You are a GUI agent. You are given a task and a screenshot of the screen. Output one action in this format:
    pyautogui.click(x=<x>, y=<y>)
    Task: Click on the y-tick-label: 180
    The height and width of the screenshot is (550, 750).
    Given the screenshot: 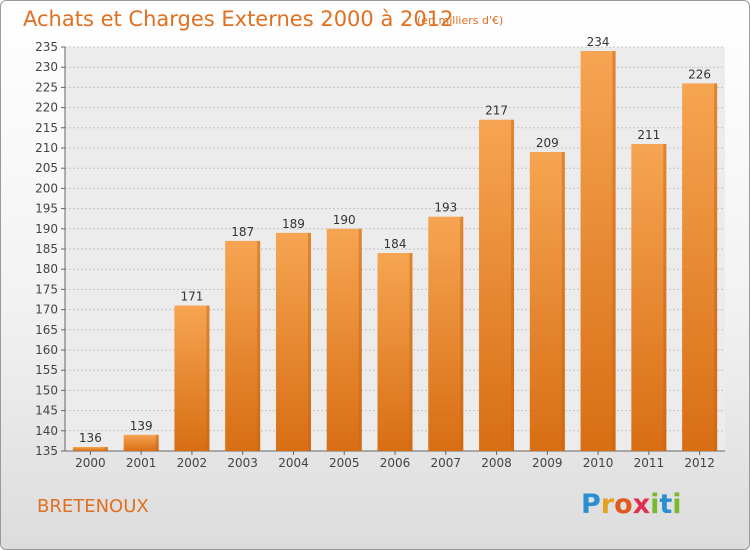 What is the action you would take?
    pyautogui.click(x=46, y=269)
    